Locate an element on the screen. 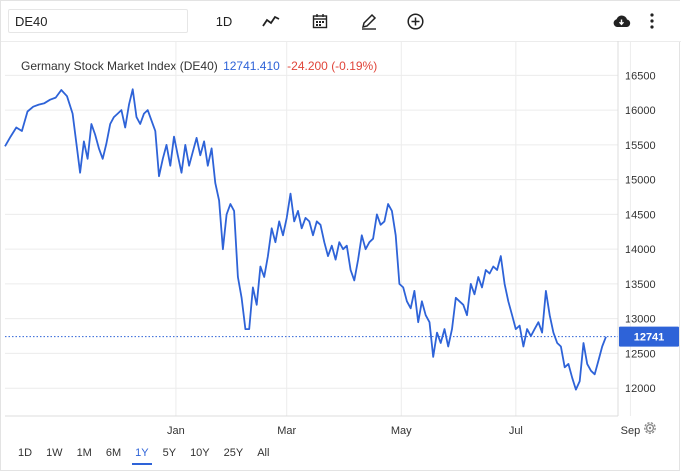 The height and width of the screenshot is (473, 682). y-tick-label: 16000 is located at coordinates (640, 111).